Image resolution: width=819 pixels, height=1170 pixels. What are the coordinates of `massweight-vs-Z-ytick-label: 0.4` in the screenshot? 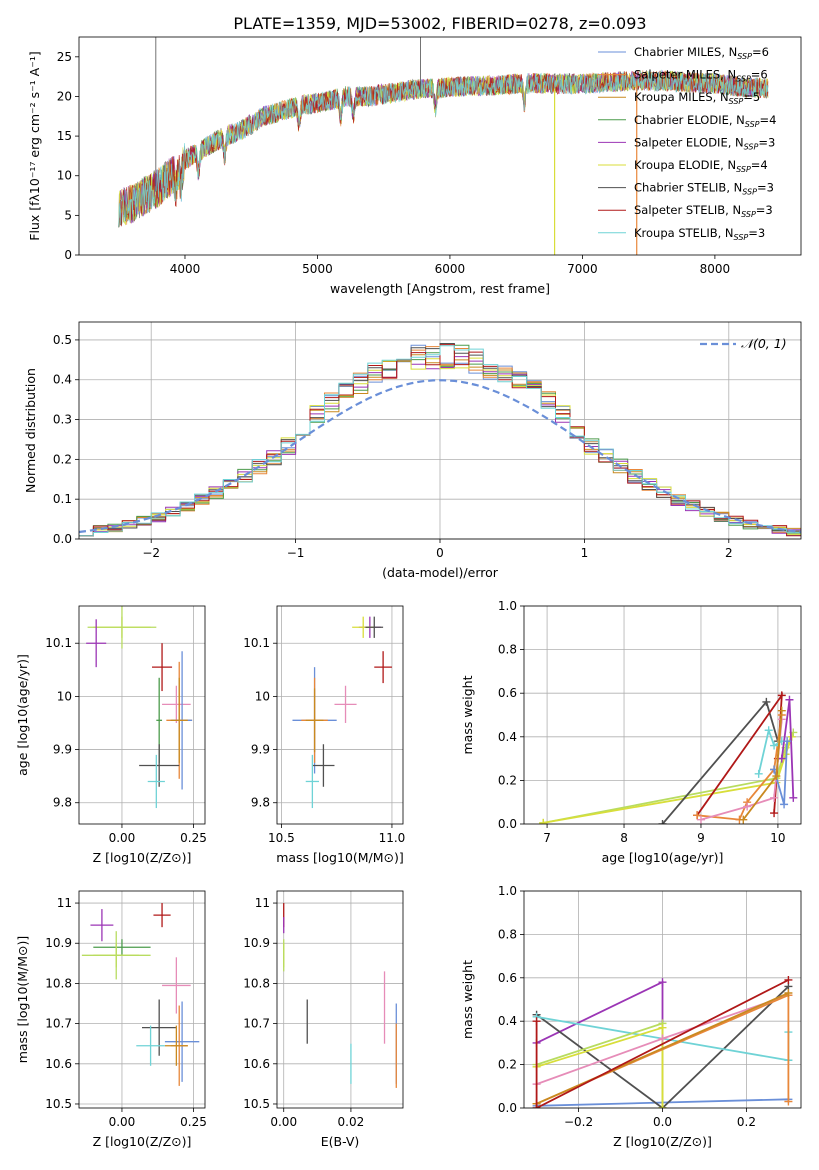 It's located at (507, 1021).